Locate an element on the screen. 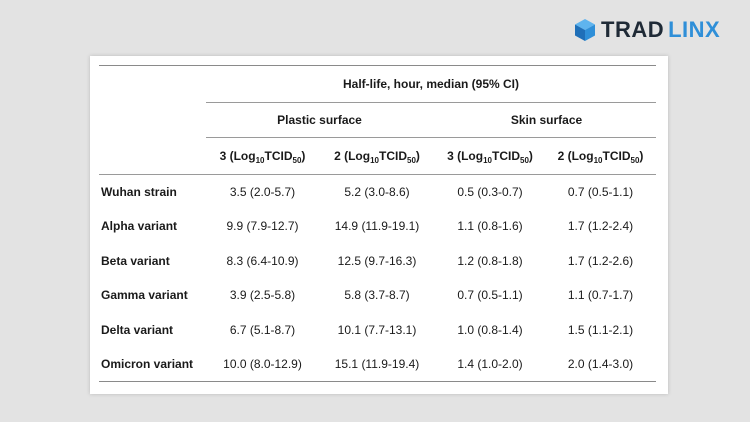 The height and width of the screenshot is (422, 750). table-cell: 1.4 (1.0-2.0) is located at coordinates (490, 364).